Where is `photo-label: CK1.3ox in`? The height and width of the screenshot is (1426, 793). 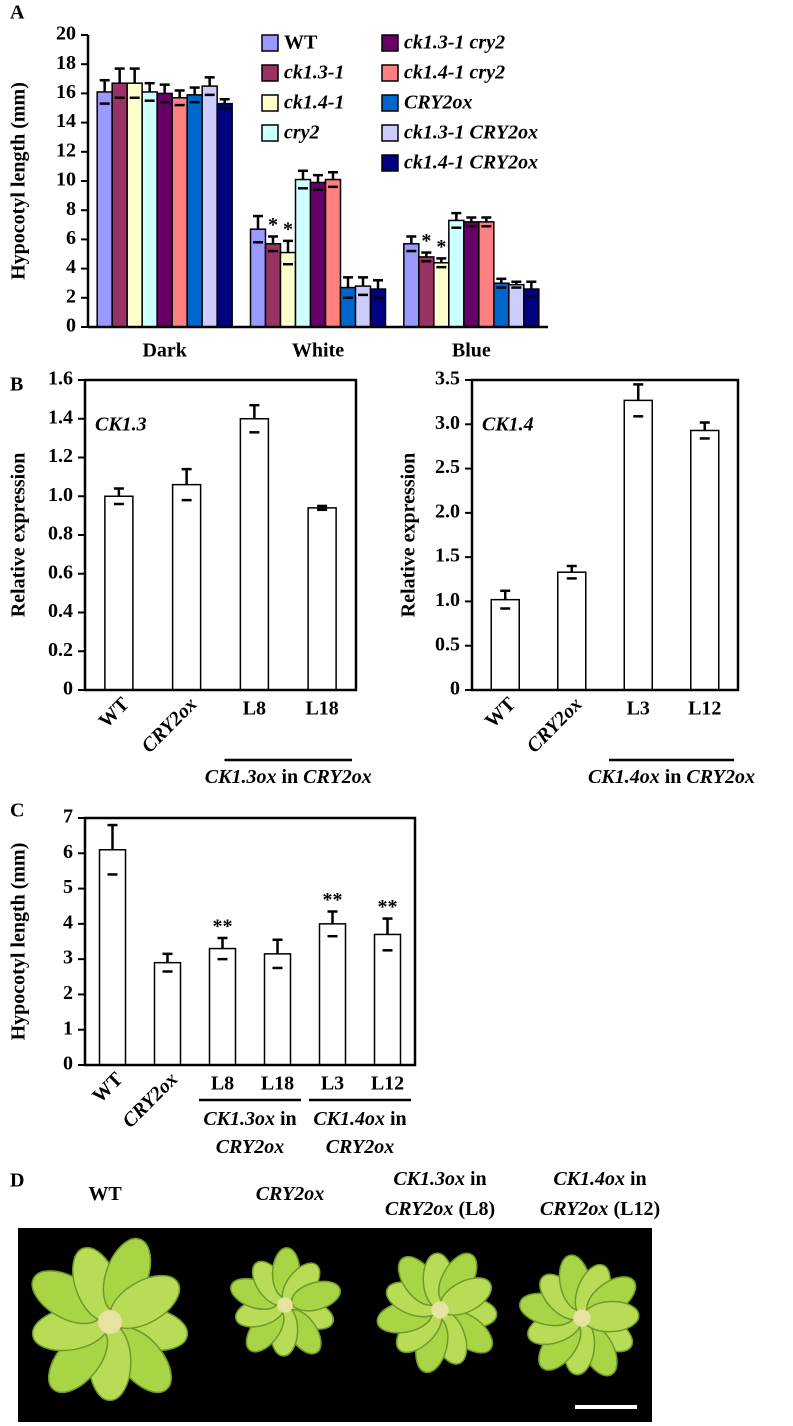
photo-label: CK1.3ox in is located at coordinates (439, 1179).